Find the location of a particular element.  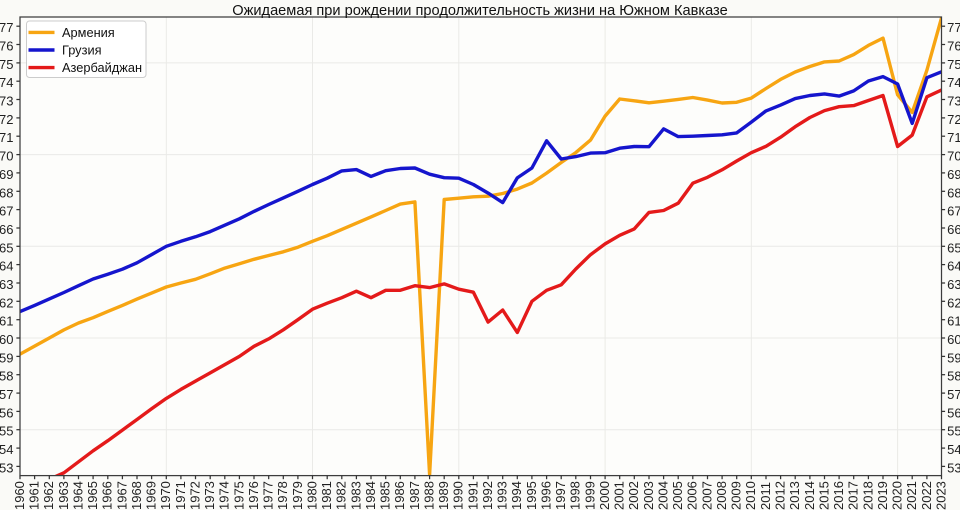

svg-text: 2017 is located at coordinates (853, 495).